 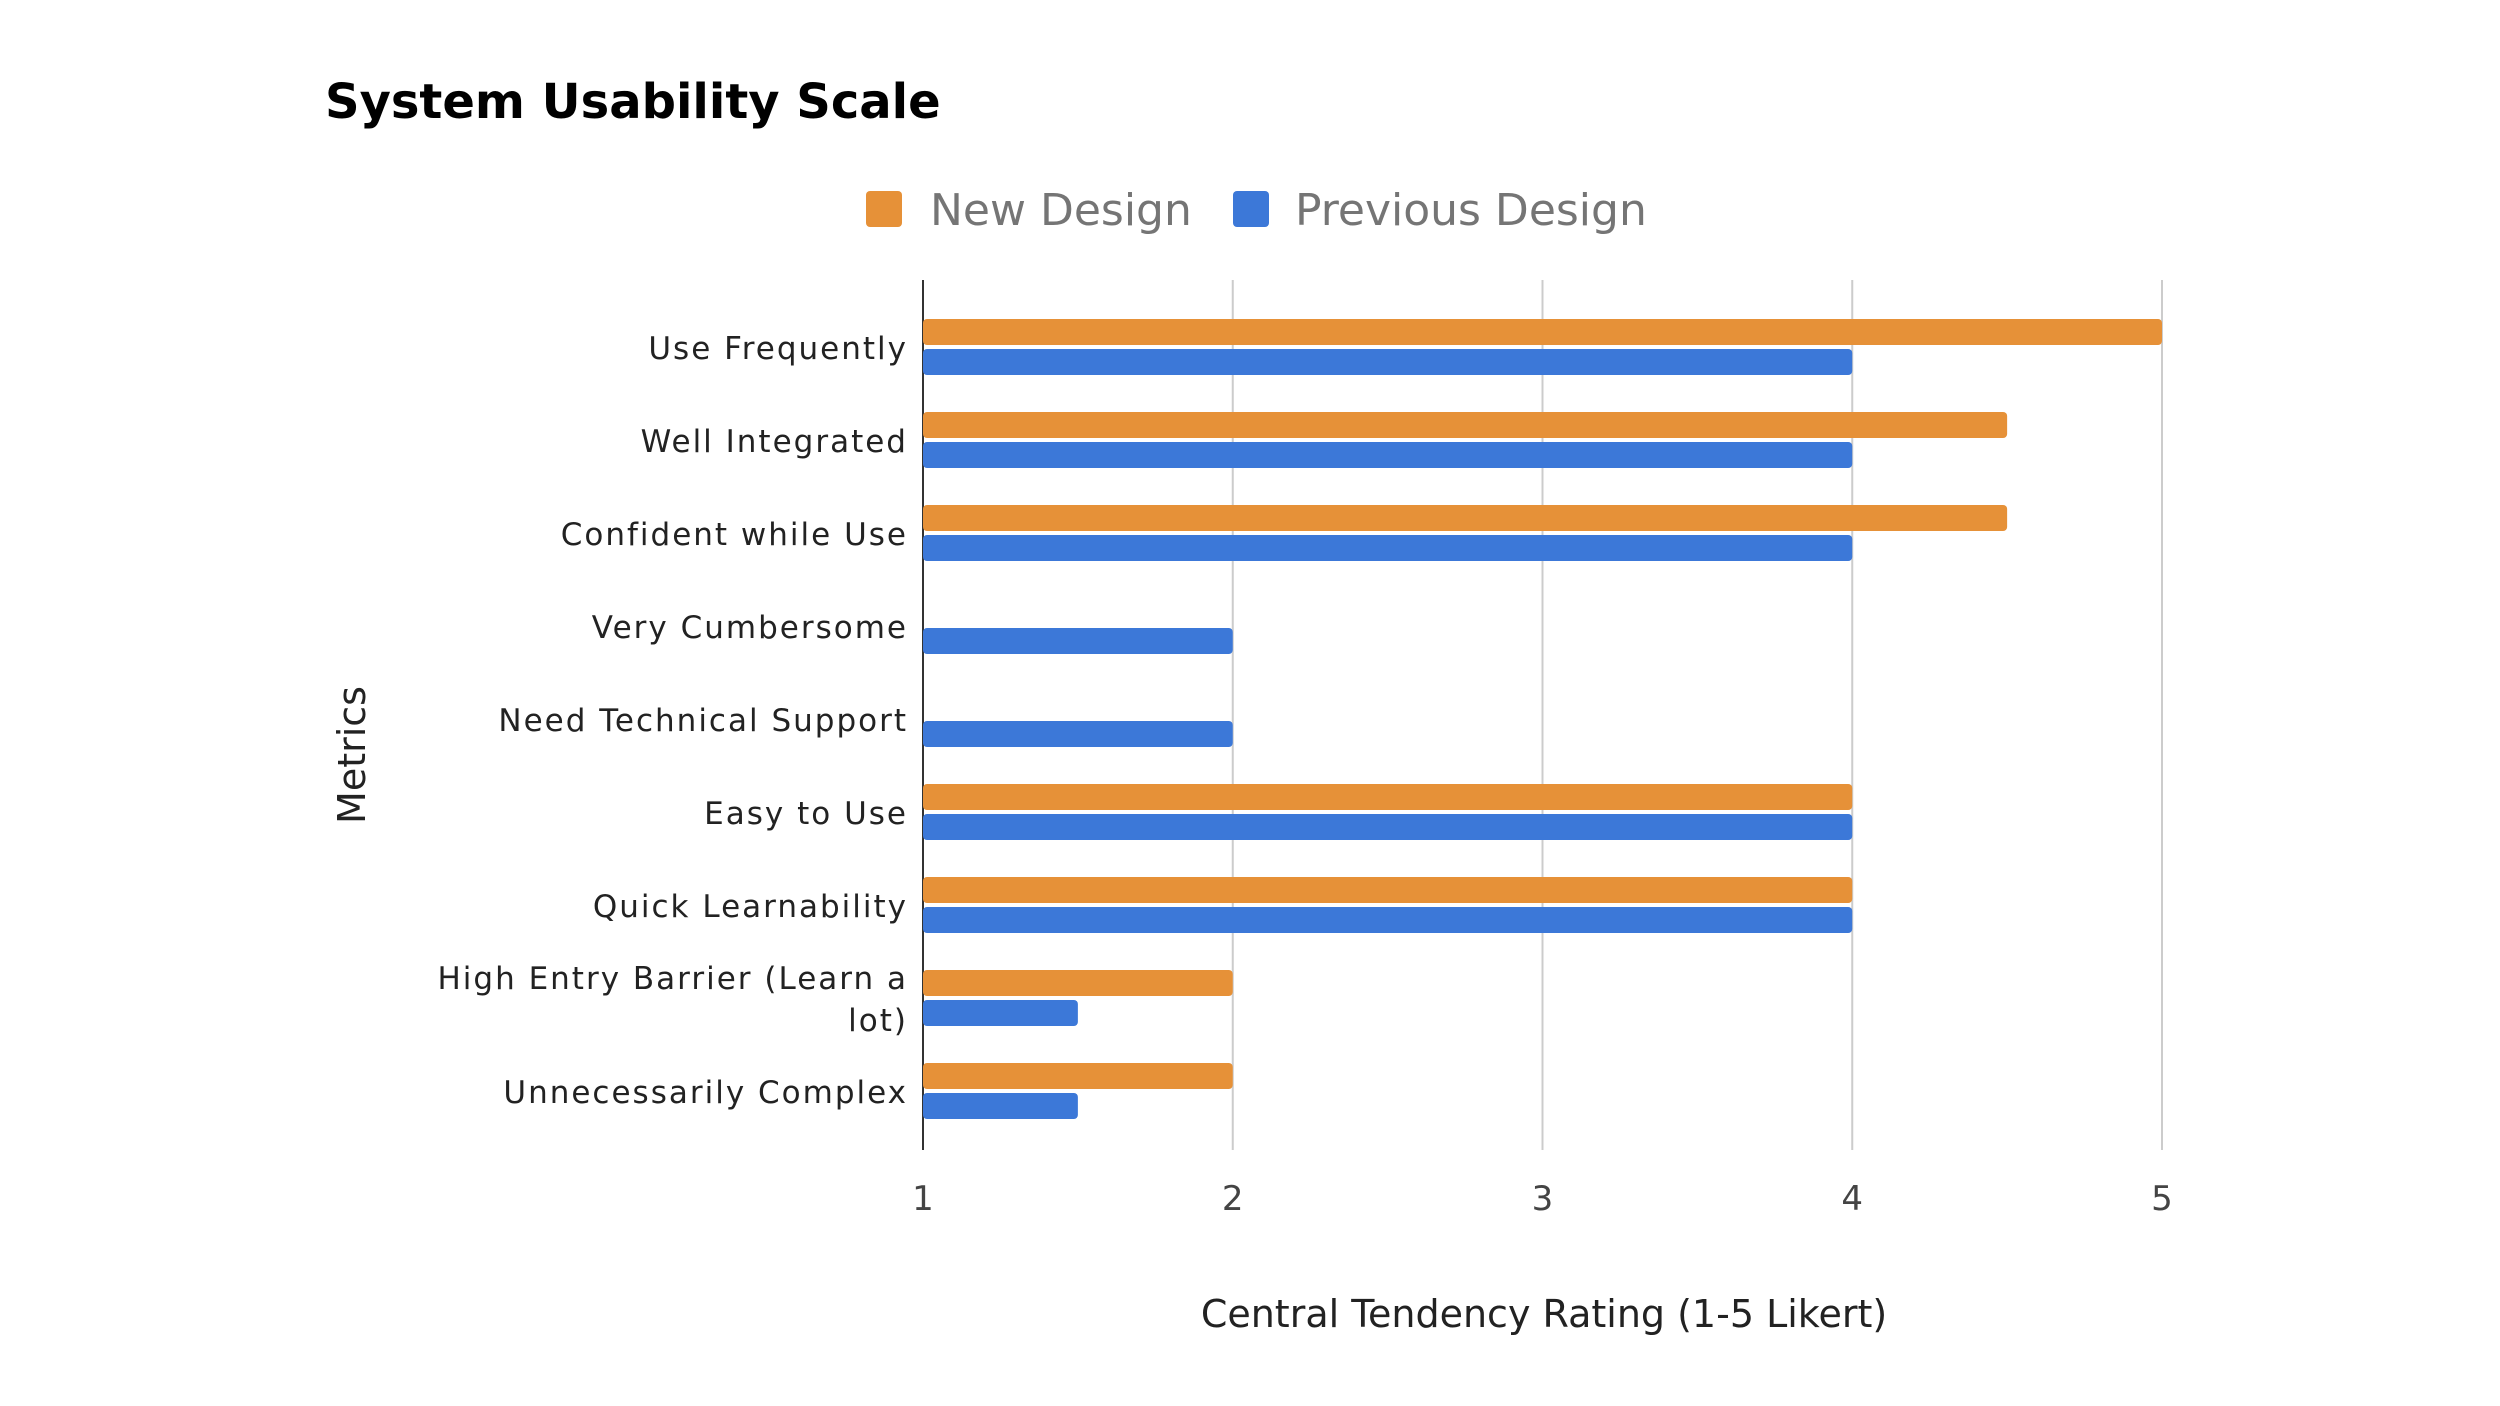 I want to click on x-tick-label: 4, so click(x=1852, y=1199).